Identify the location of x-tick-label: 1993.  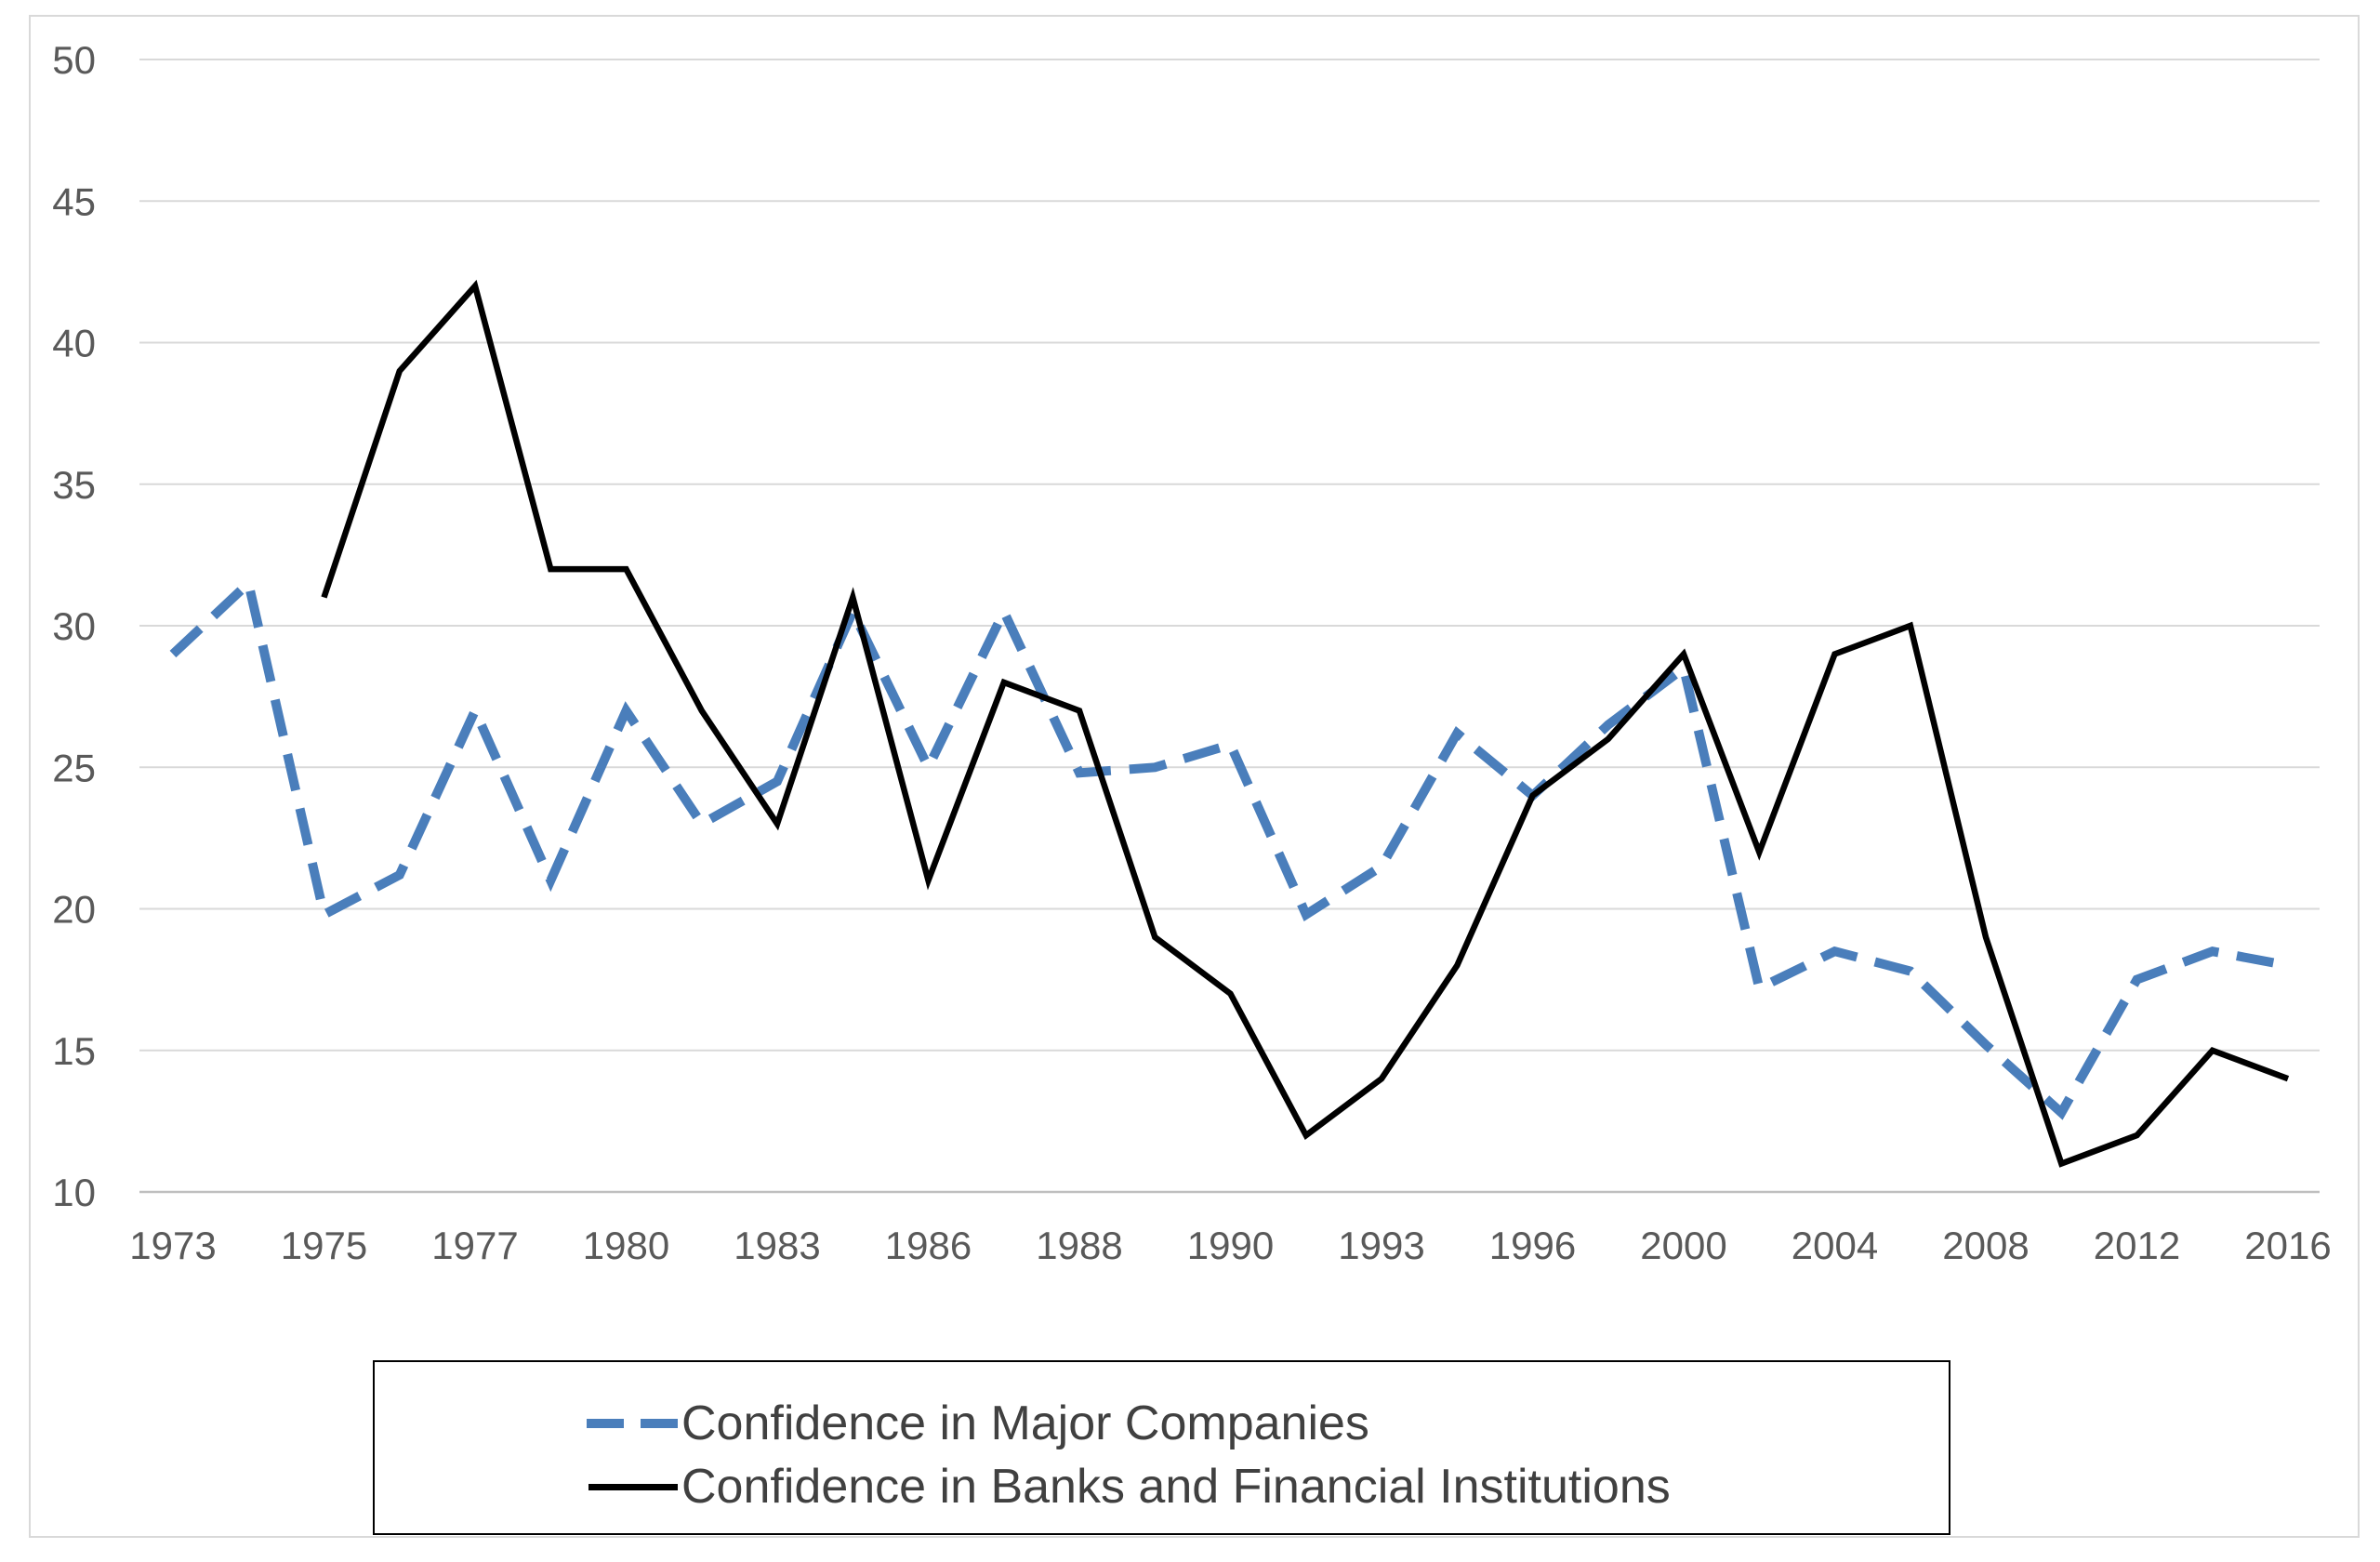
(1381, 1245).